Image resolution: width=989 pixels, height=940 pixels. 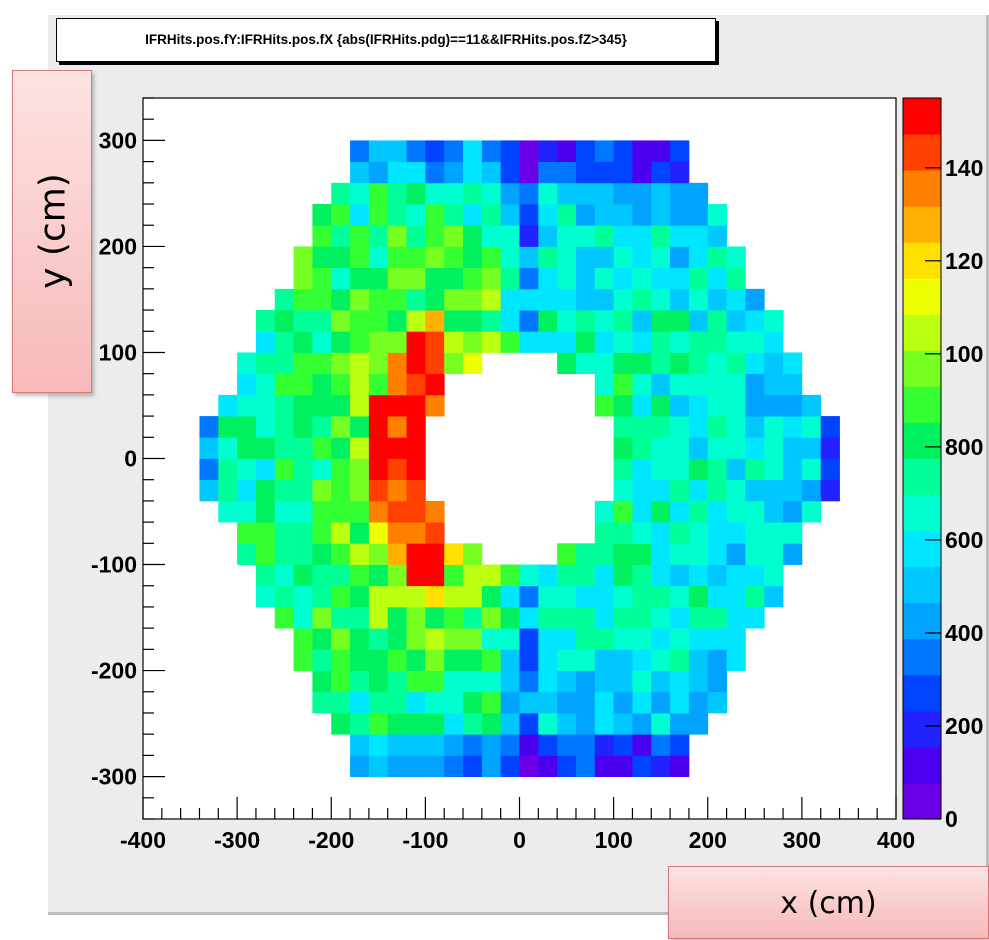 What do you see at coordinates (518, 913) in the screenshot?
I see `canvas-shadow-bottom` at bounding box center [518, 913].